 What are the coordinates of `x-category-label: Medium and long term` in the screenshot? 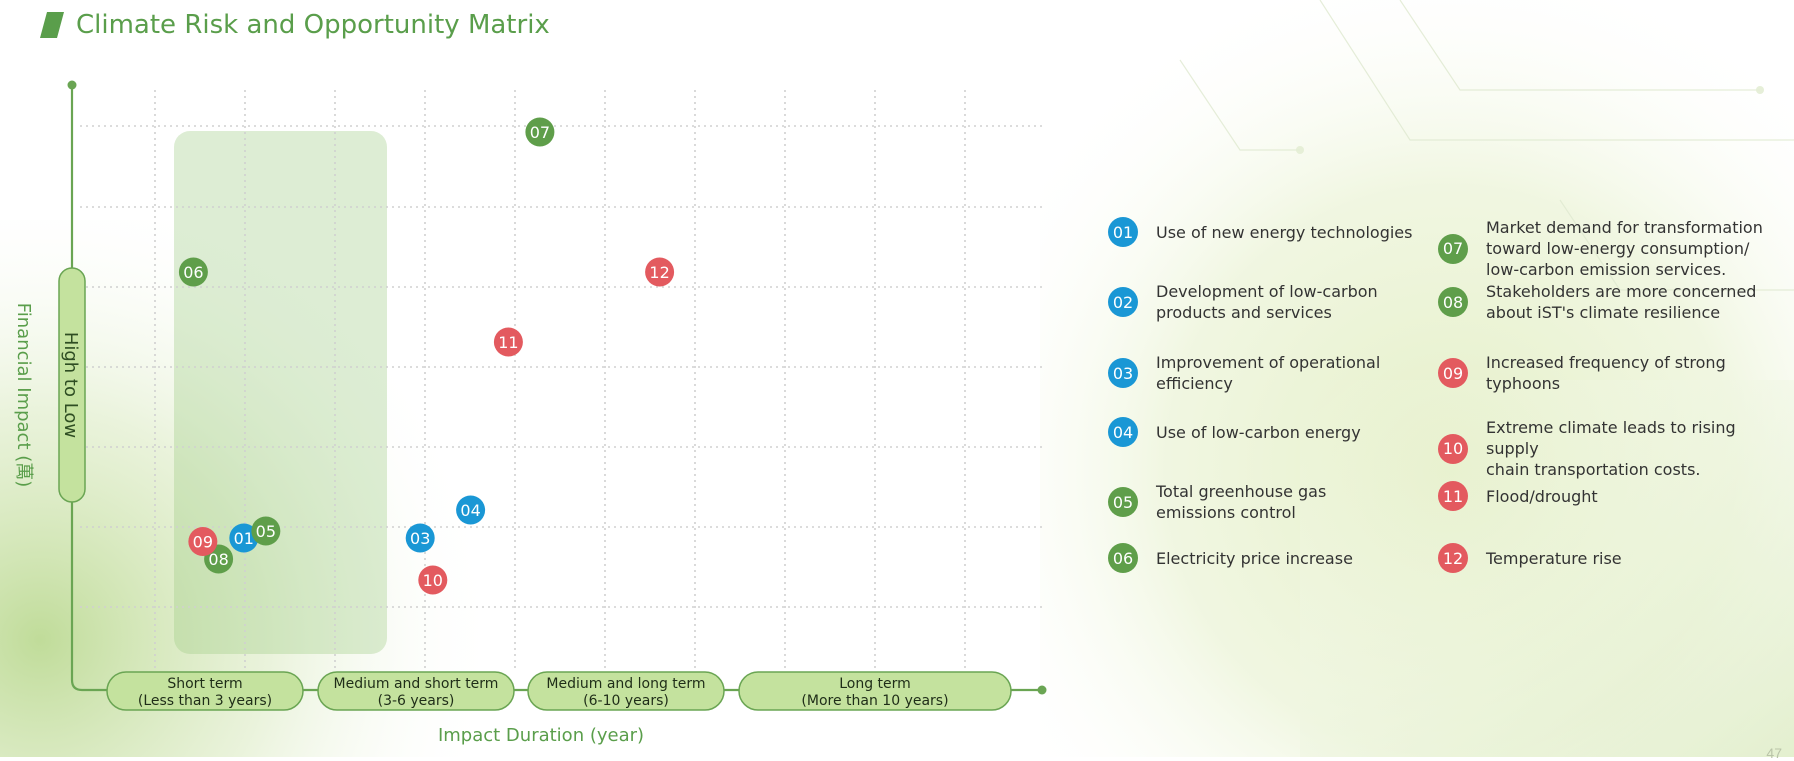 It's located at (625, 684).